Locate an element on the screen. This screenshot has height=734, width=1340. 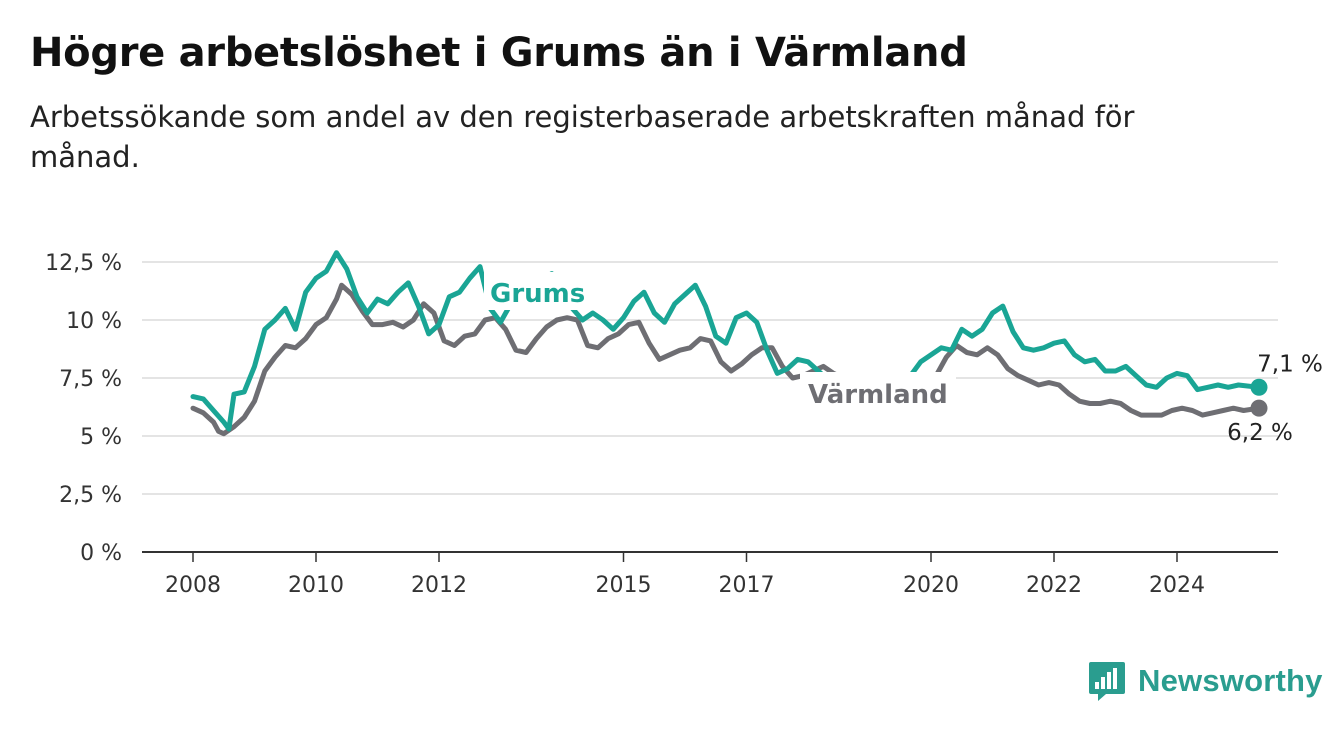
chart-title: Högre arbetslöshet i Grums än i Värmland is located at coordinates (499, 53).